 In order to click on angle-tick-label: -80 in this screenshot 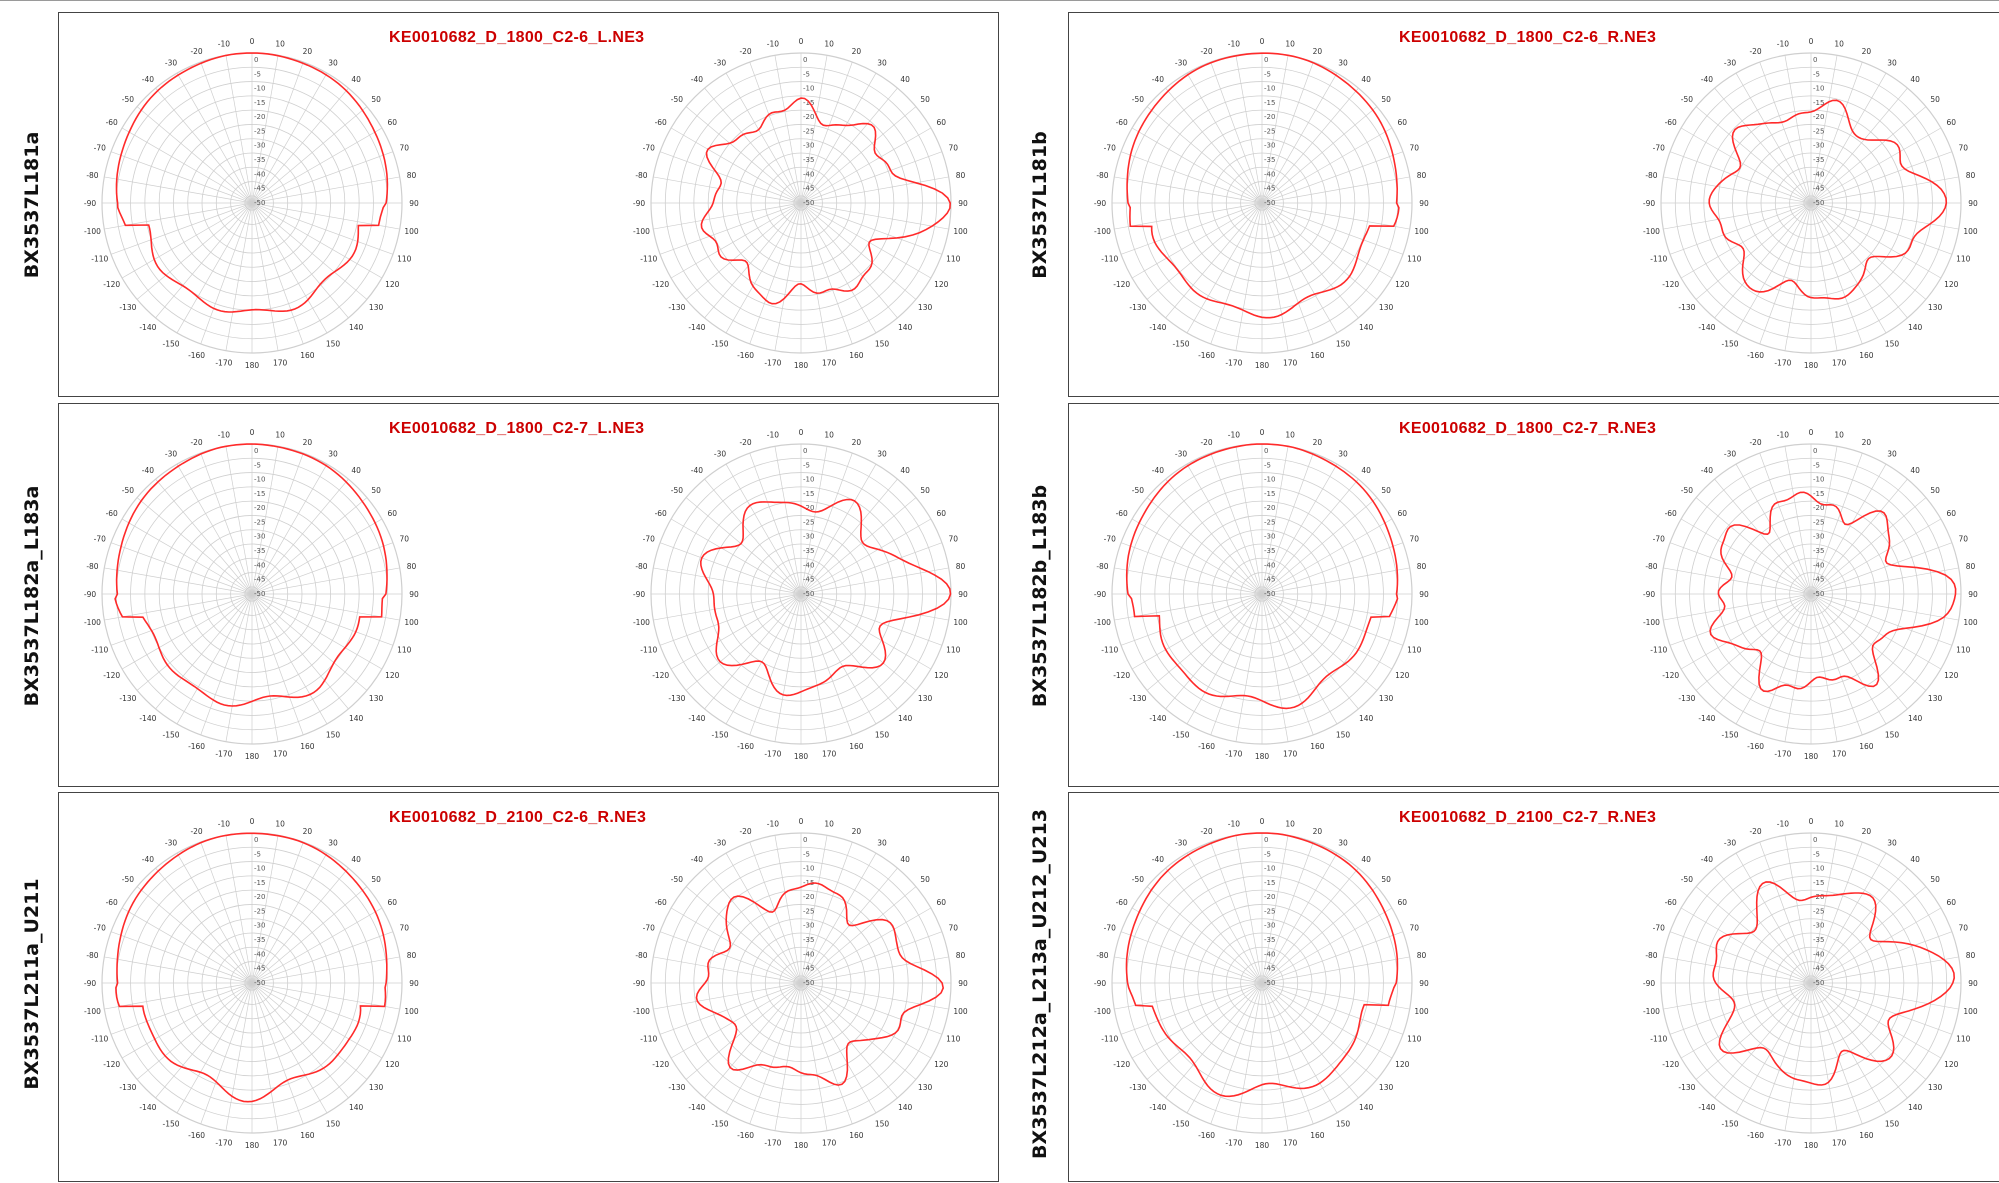, I will do `click(641, 175)`.